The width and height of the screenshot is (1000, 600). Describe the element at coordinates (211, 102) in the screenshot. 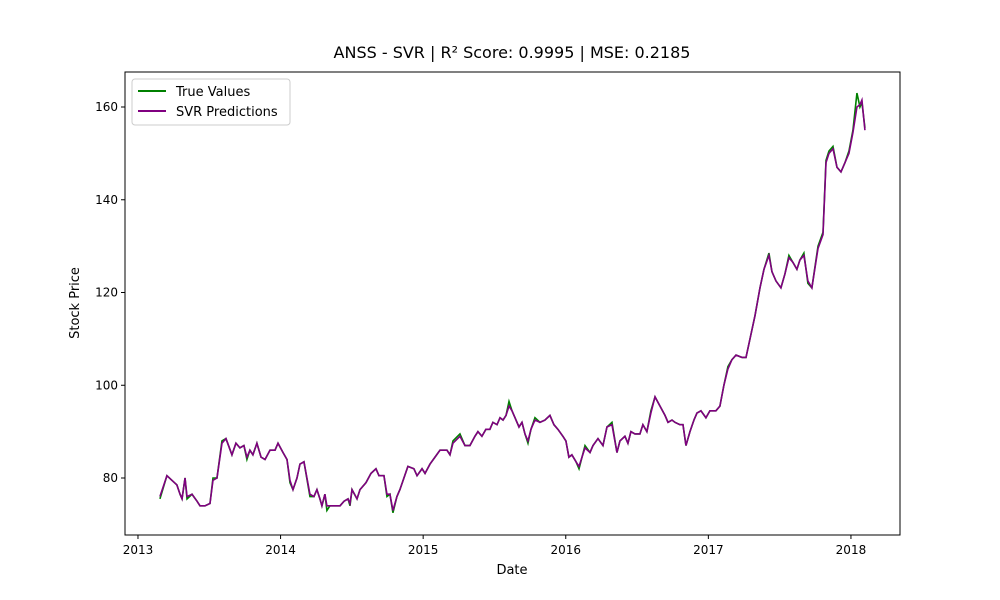

I see `legend-box` at that location.